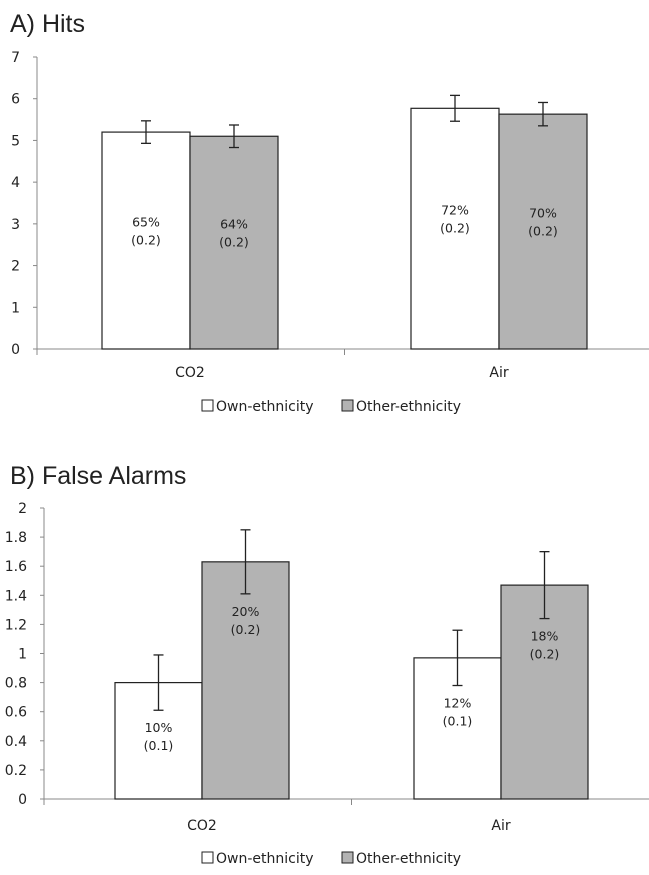 Image resolution: width=649 pixels, height=875 pixels. Describe the element at coordinates (16, 742) in the screenshot. I see `y-tick-label: 0.4` at that location.